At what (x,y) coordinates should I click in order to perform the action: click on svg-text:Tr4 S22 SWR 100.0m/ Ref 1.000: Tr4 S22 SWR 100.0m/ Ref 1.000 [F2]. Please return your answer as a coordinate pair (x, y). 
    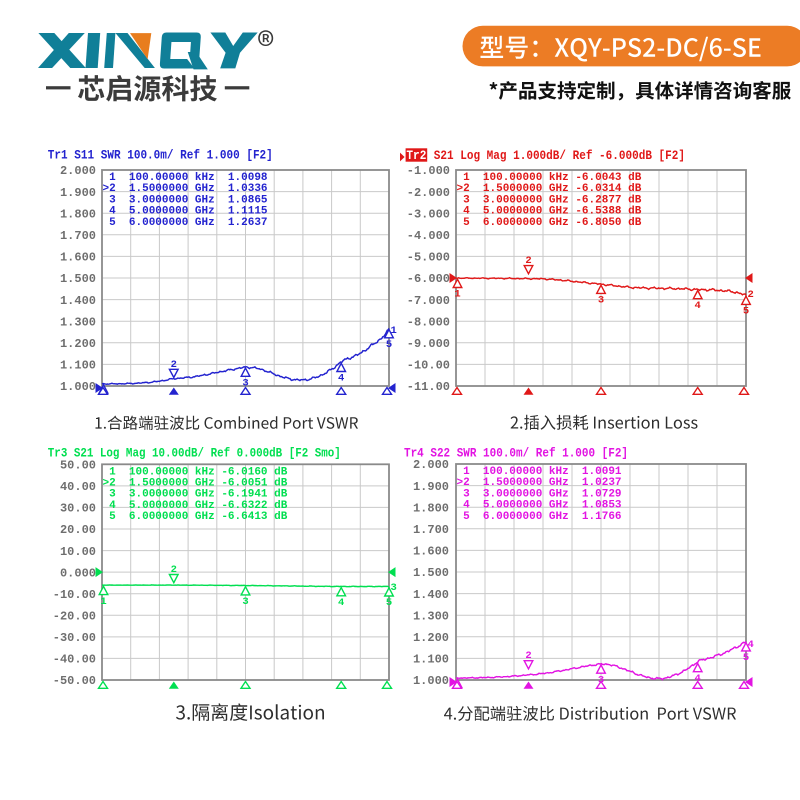
    Looking at the image, I should click on (516, 453).